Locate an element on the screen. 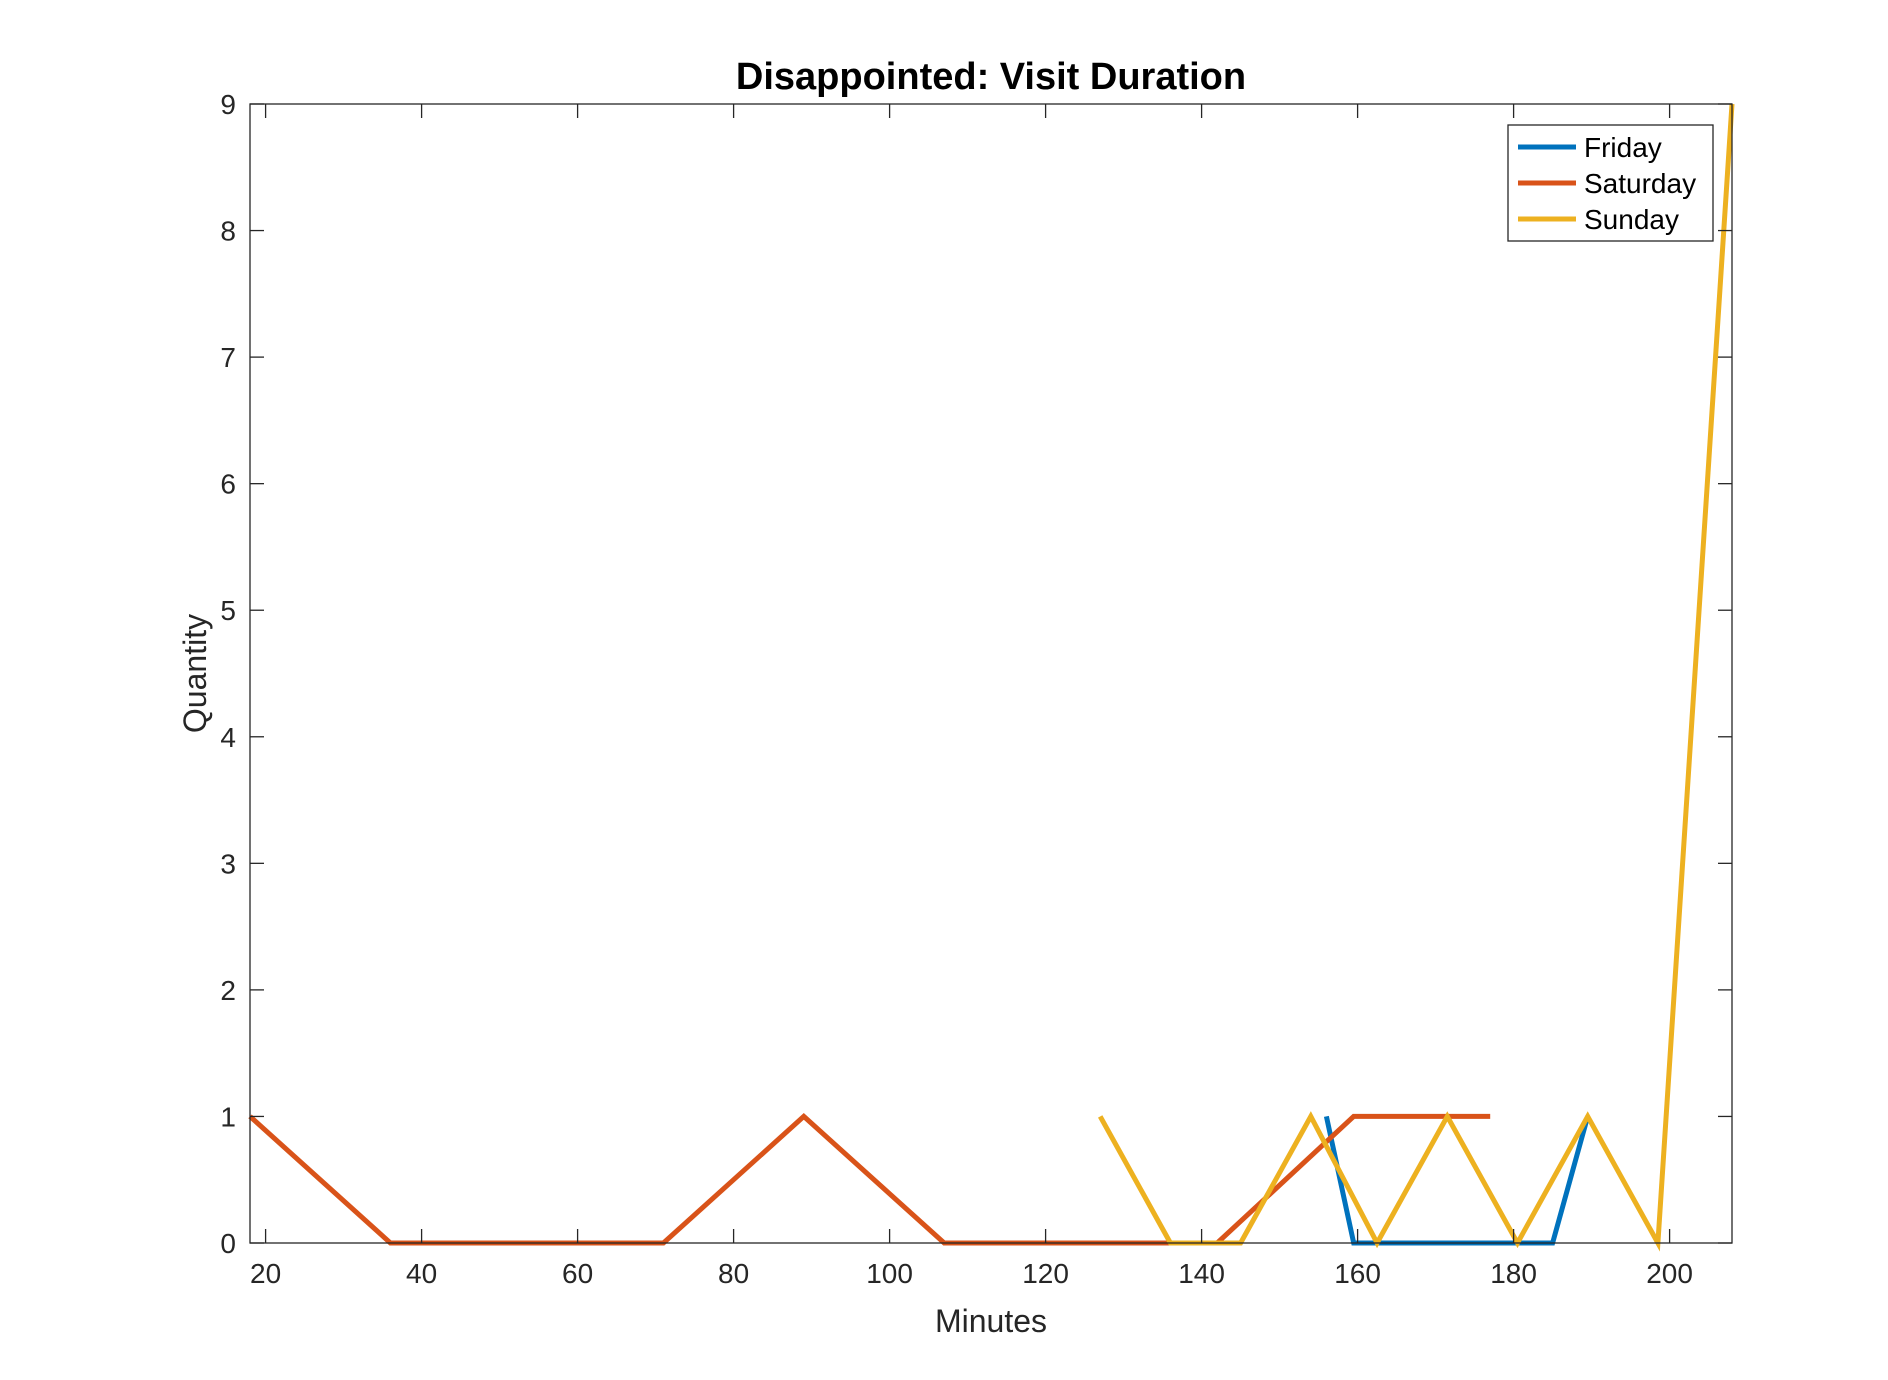 The width and height of the screenshot is (1888, 1380). y-tick-label: 3 is located at coordinates (228, 863).